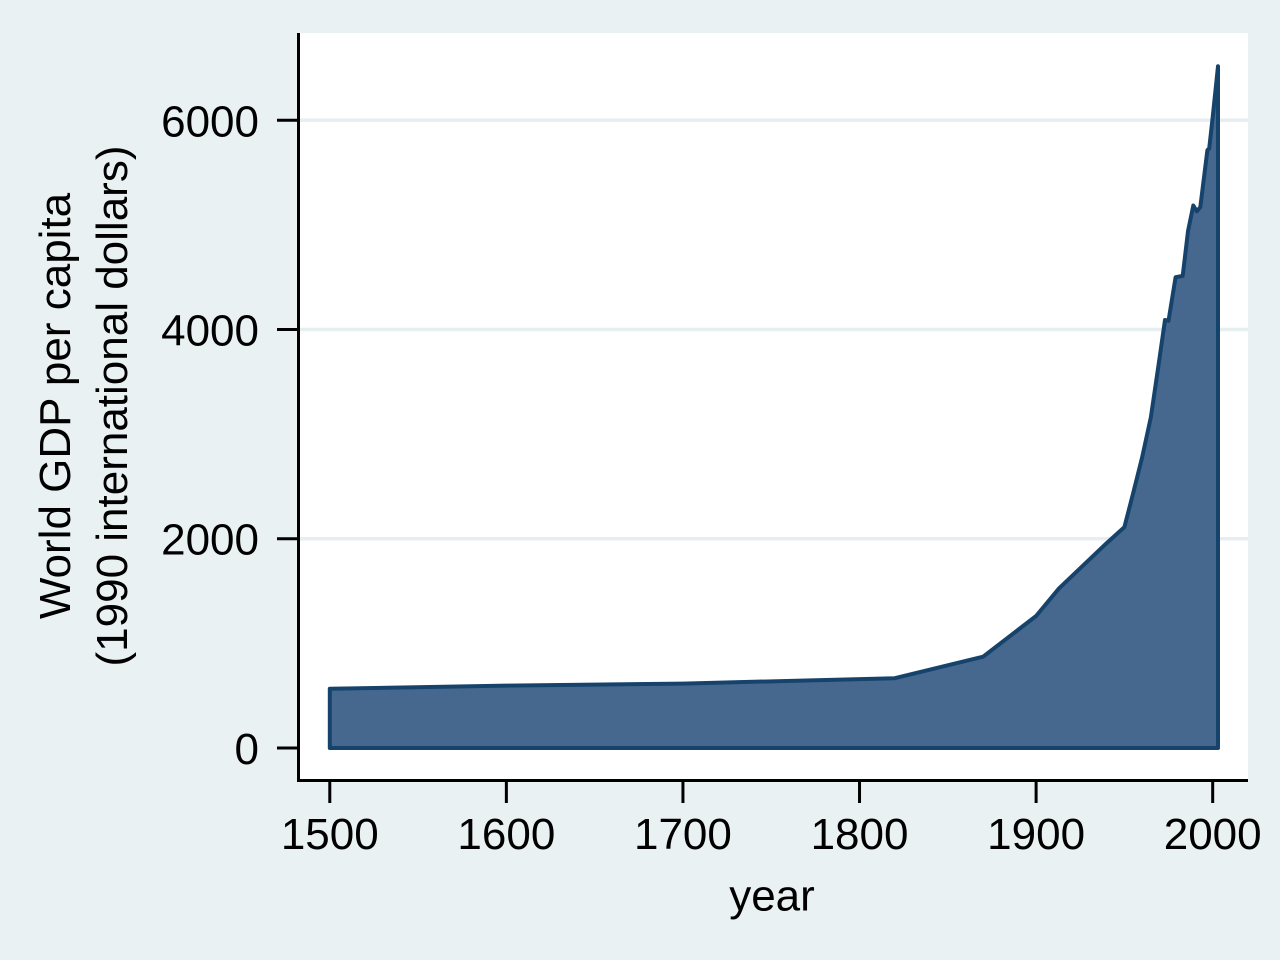 The width and height of the screenshot is (1280, 960). I want to click on y-tick-label: 2000, so click(210, 540).